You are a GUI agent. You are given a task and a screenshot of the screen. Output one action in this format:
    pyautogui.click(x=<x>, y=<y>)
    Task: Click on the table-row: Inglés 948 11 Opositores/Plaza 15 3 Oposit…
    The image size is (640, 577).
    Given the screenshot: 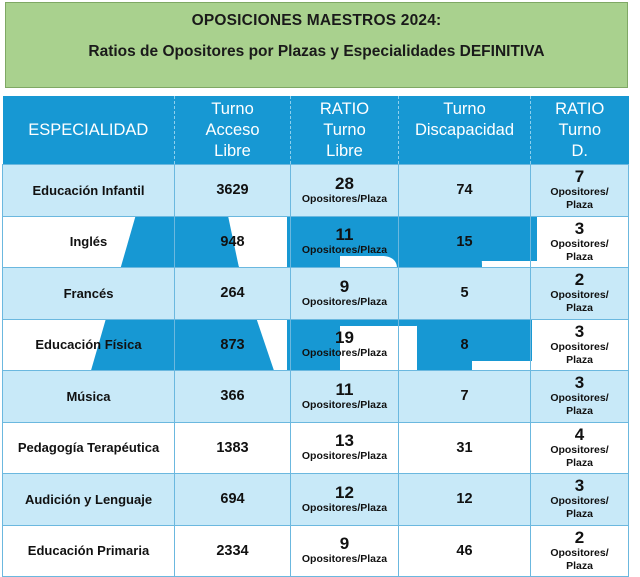 What is the action you would take?
    pyautogui.click(x=315, y=241)
    